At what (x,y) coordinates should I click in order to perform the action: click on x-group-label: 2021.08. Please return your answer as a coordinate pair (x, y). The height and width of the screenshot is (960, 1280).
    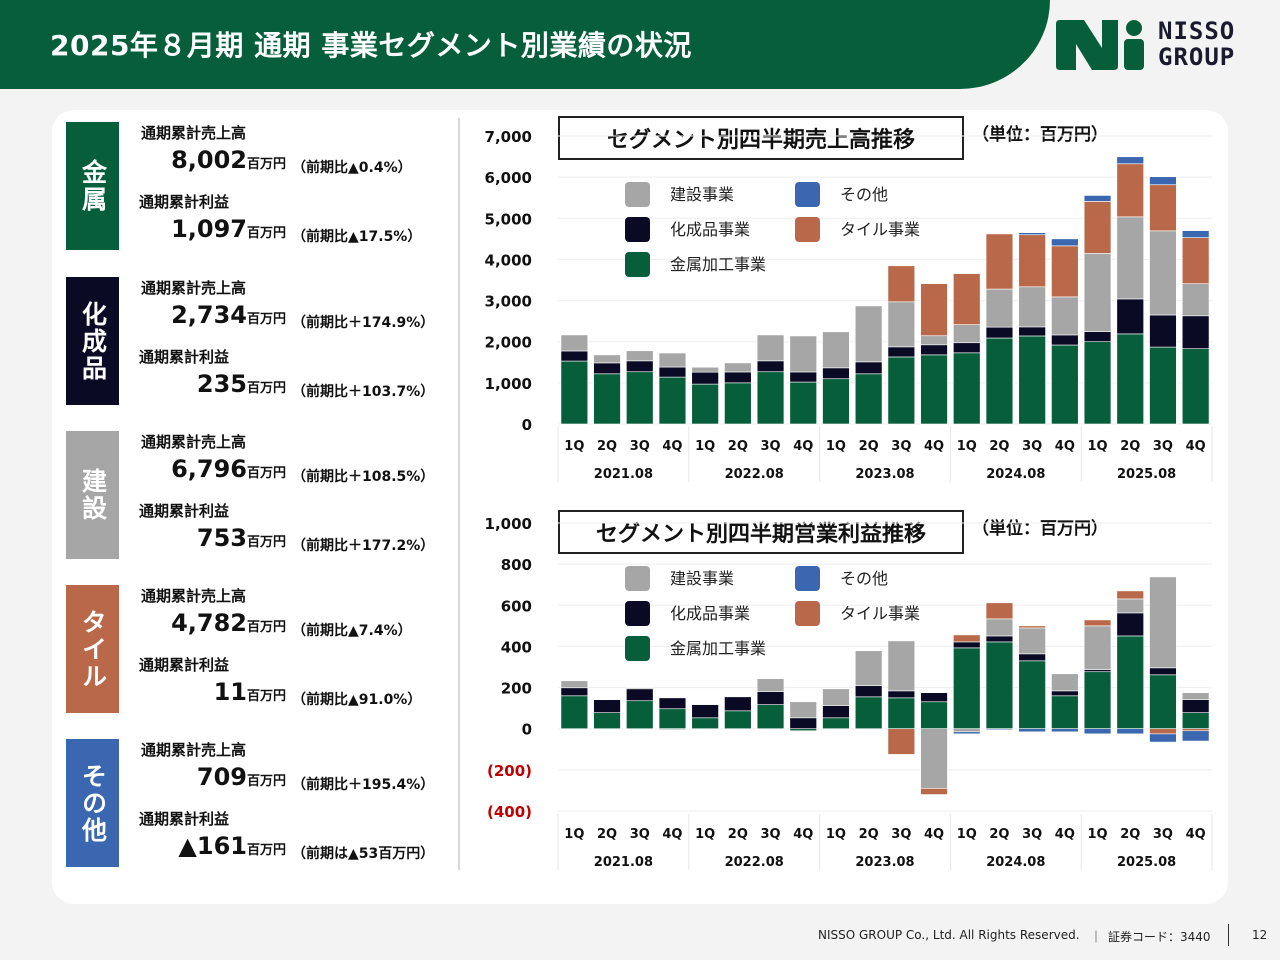
    Looking at the image, I should click on (623, 474).